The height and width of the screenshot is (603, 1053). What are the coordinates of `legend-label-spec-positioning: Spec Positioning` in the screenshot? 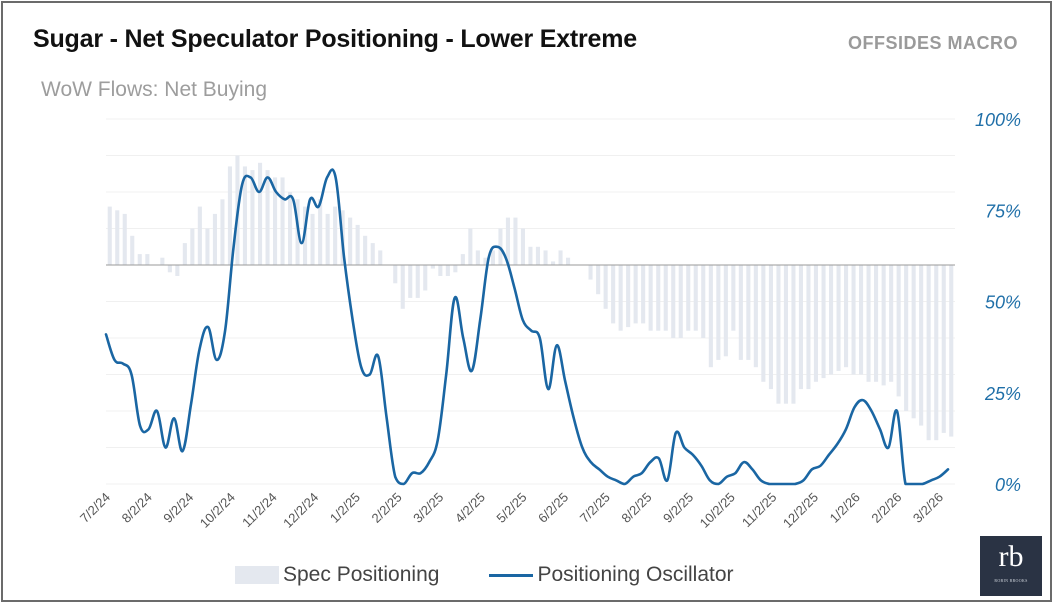 It's located at (361, 574).